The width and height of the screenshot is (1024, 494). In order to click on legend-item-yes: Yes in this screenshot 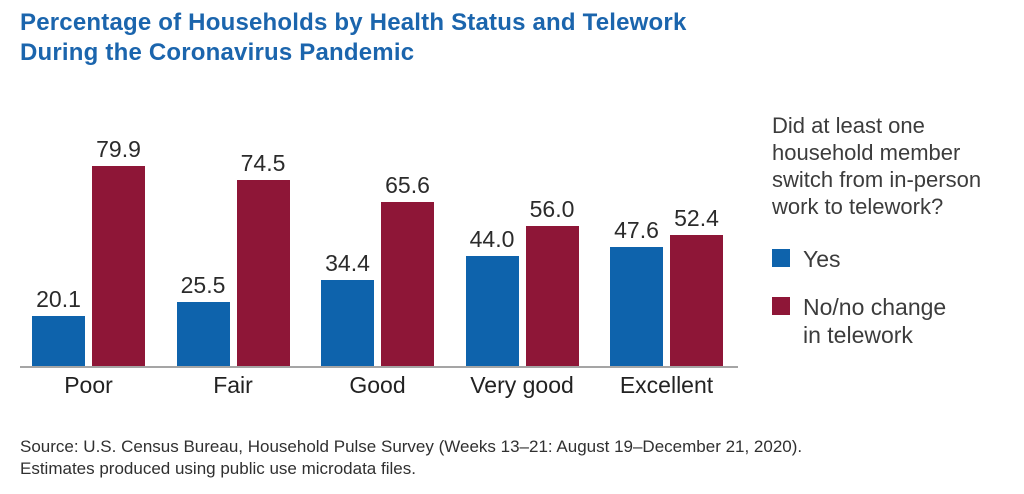, I will do `click(898, 259)`.